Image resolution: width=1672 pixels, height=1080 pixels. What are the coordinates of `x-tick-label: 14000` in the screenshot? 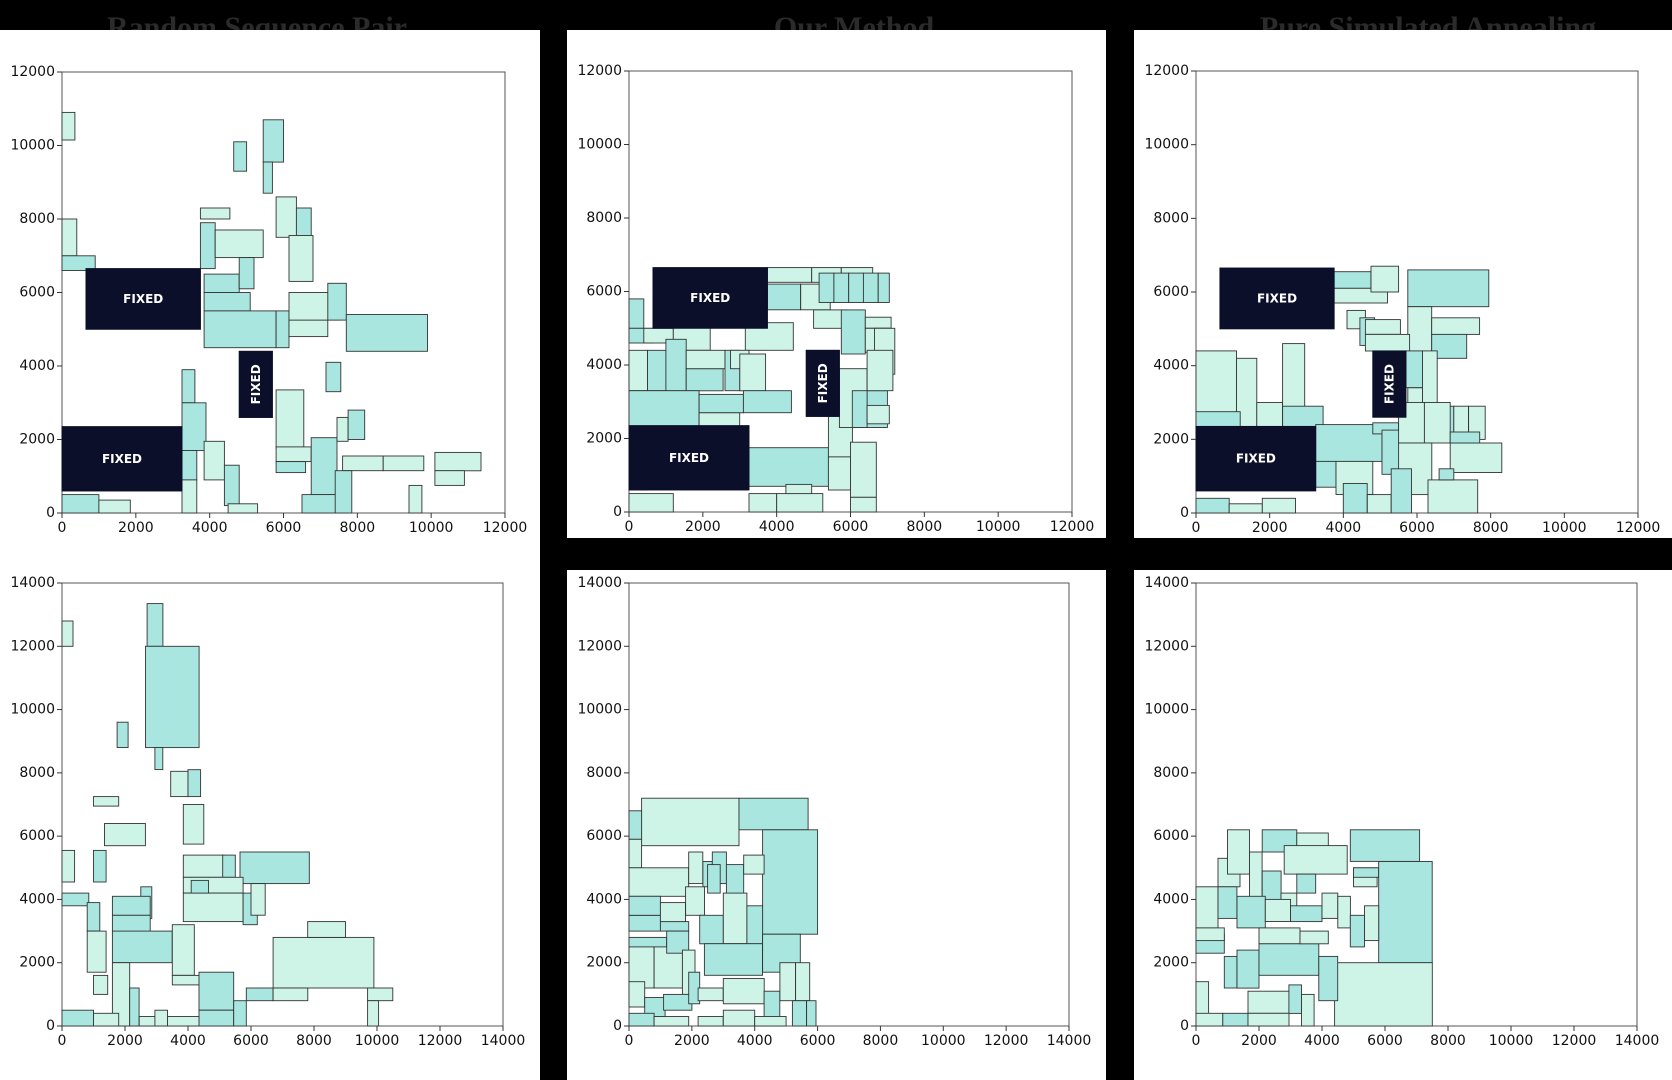 It's located at (1069, 1041).